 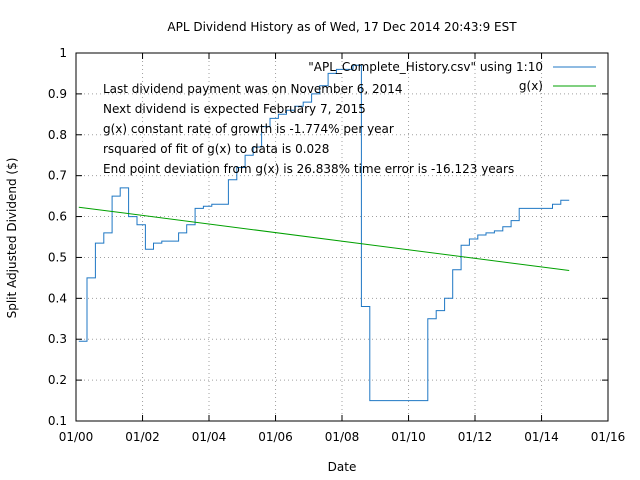 What do you see at coordinates (57, 176) in the screenshot?
I see `y-tick-label: 0.7` at bounding box center [57, 176].